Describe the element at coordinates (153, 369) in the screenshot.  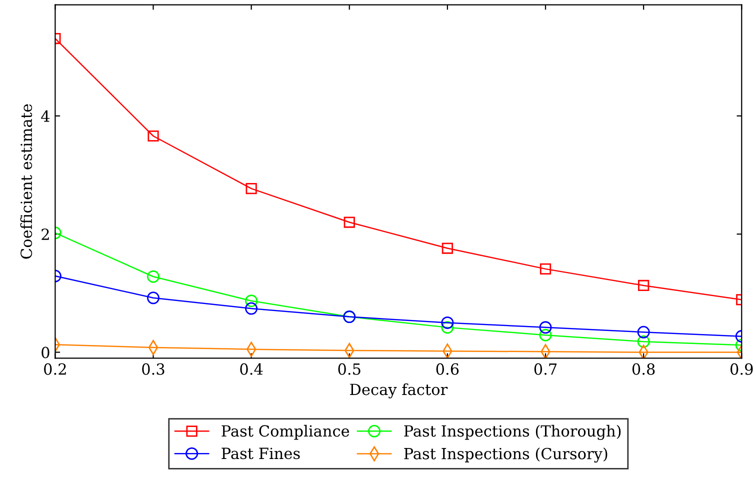
I see `x-tick-label: 0.3` at that location.